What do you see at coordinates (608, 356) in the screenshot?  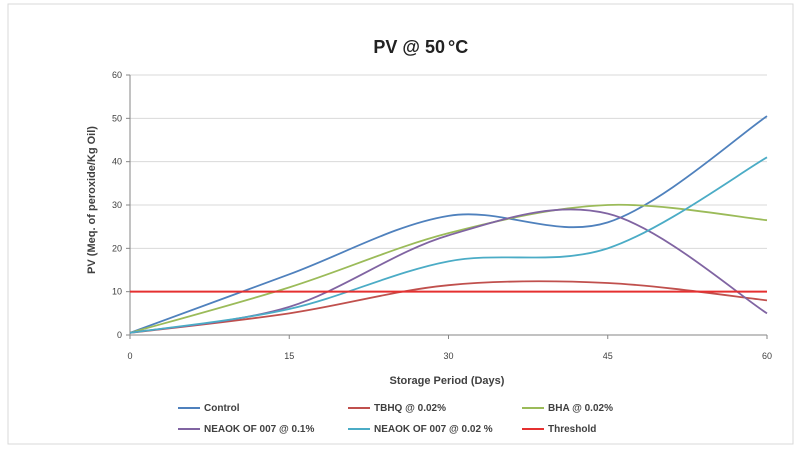 I see `x-tick-label: 45` at bounding box center [608, 356].